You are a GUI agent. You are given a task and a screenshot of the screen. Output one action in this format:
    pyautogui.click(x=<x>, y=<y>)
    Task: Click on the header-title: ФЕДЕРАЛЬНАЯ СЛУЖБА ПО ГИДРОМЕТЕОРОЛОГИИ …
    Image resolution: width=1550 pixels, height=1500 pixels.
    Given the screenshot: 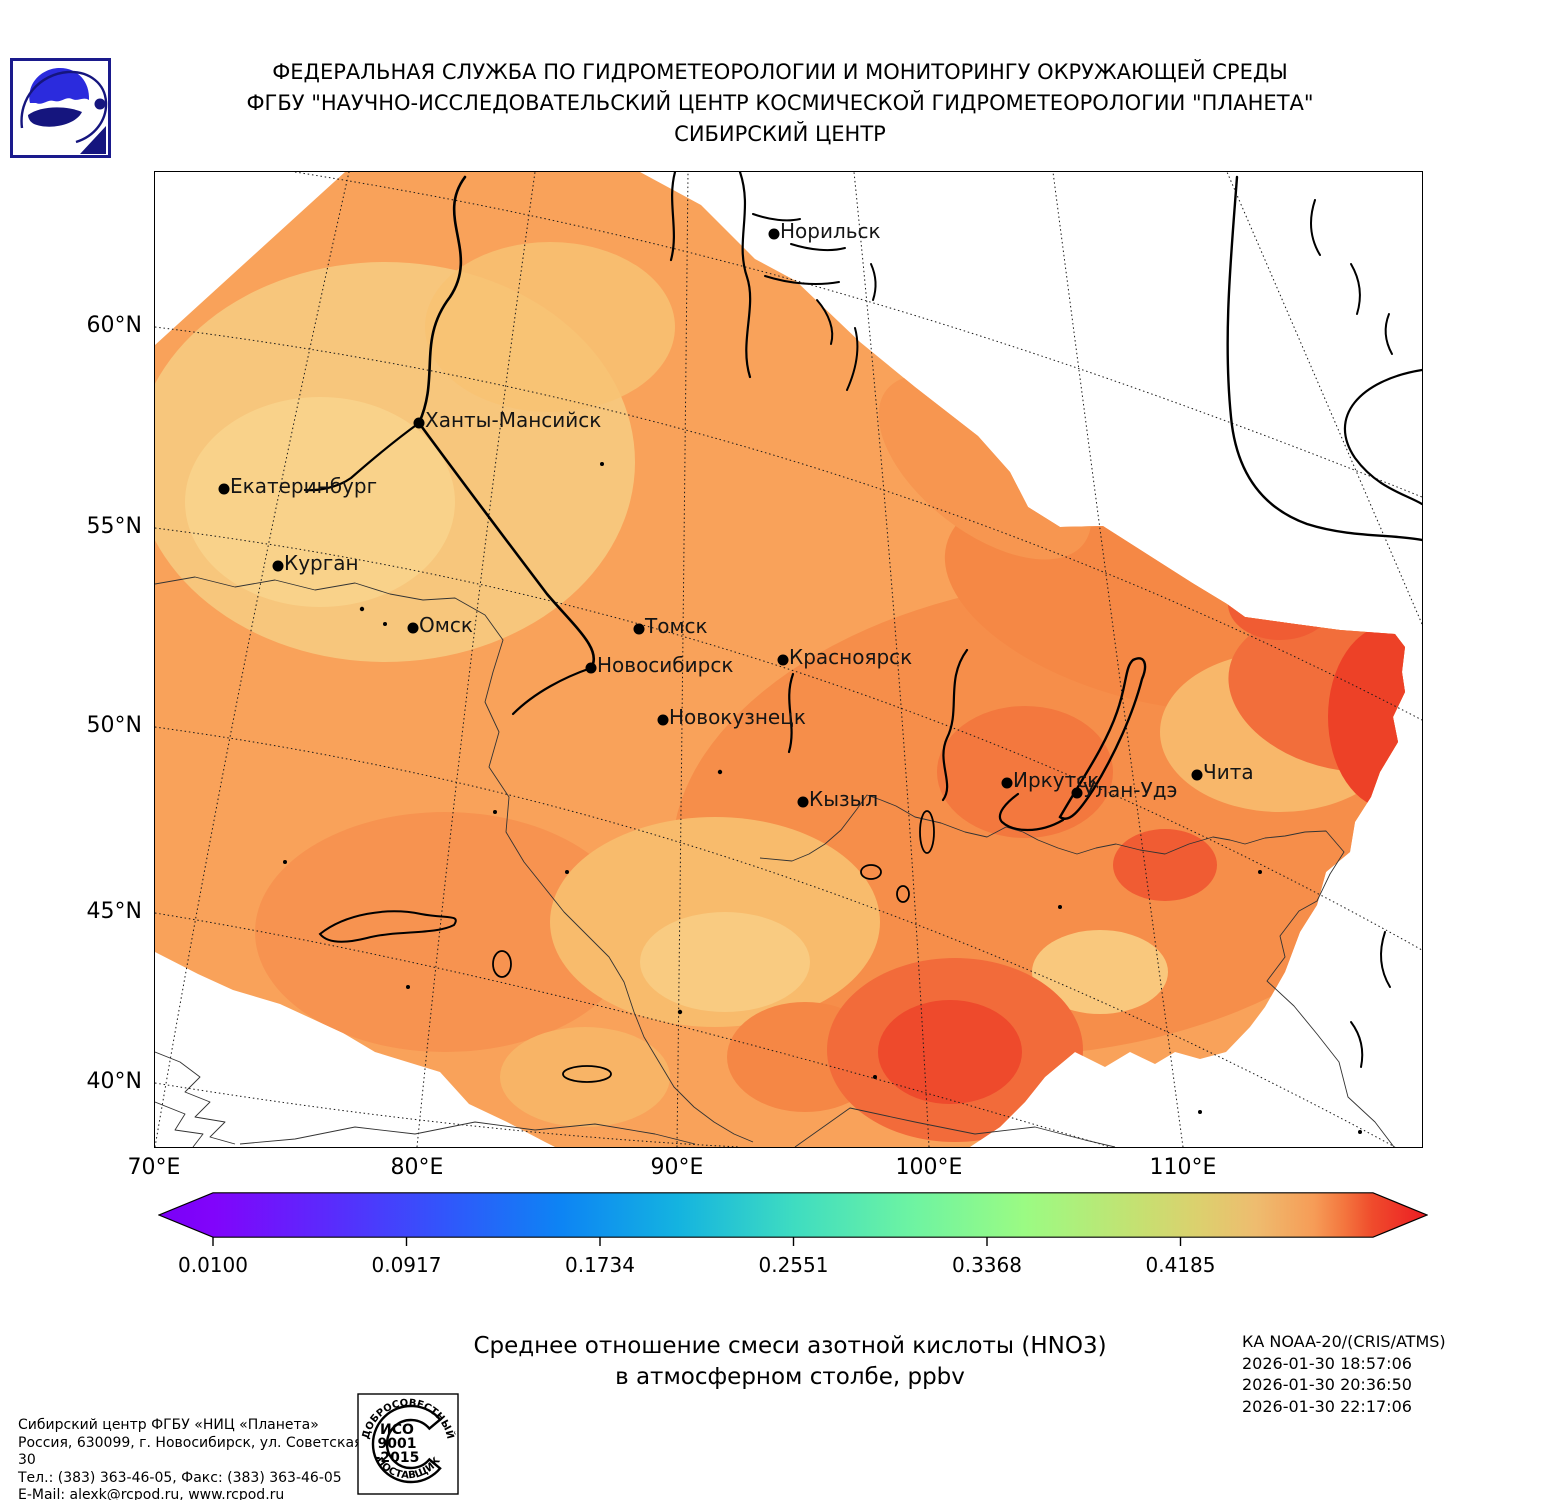 What is the action you would take?
    pyautogui.click(x=780, y=103)
    